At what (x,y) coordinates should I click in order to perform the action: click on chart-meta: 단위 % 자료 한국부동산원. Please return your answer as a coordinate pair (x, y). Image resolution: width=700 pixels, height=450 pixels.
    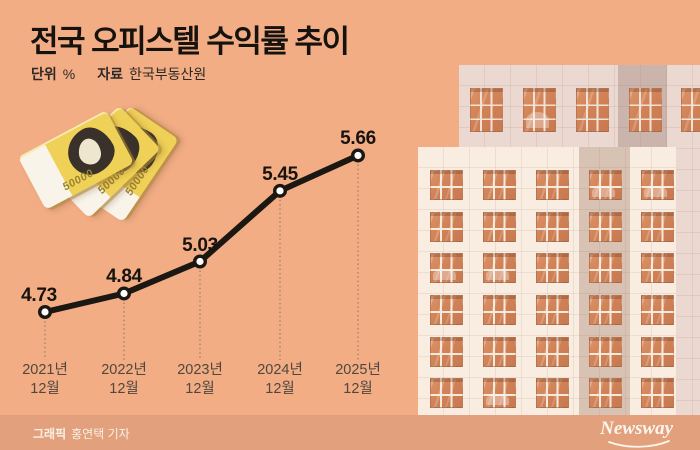
    Looking at the image, I should click on (118, 74).